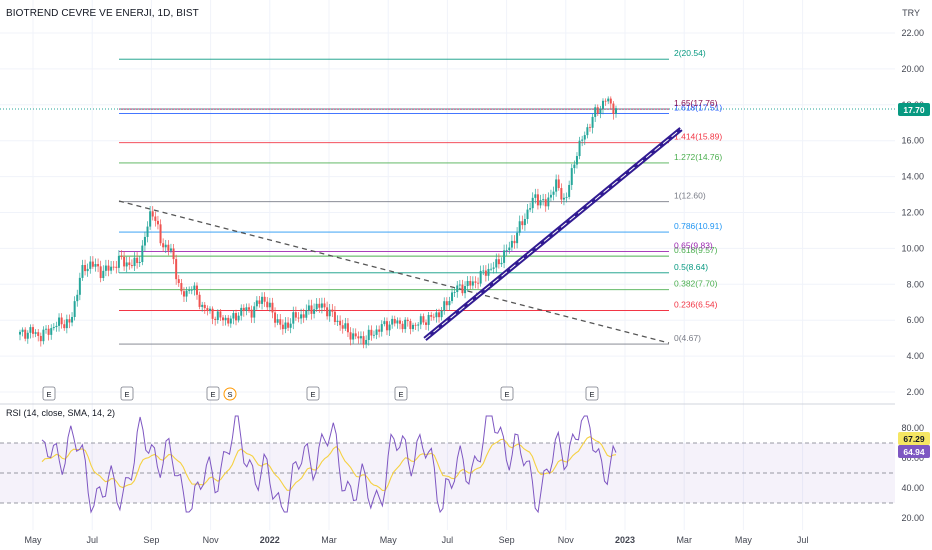 The image size is (932, 550). I want to click on rsi-sma-badge: 67.29, so click(914, 439).